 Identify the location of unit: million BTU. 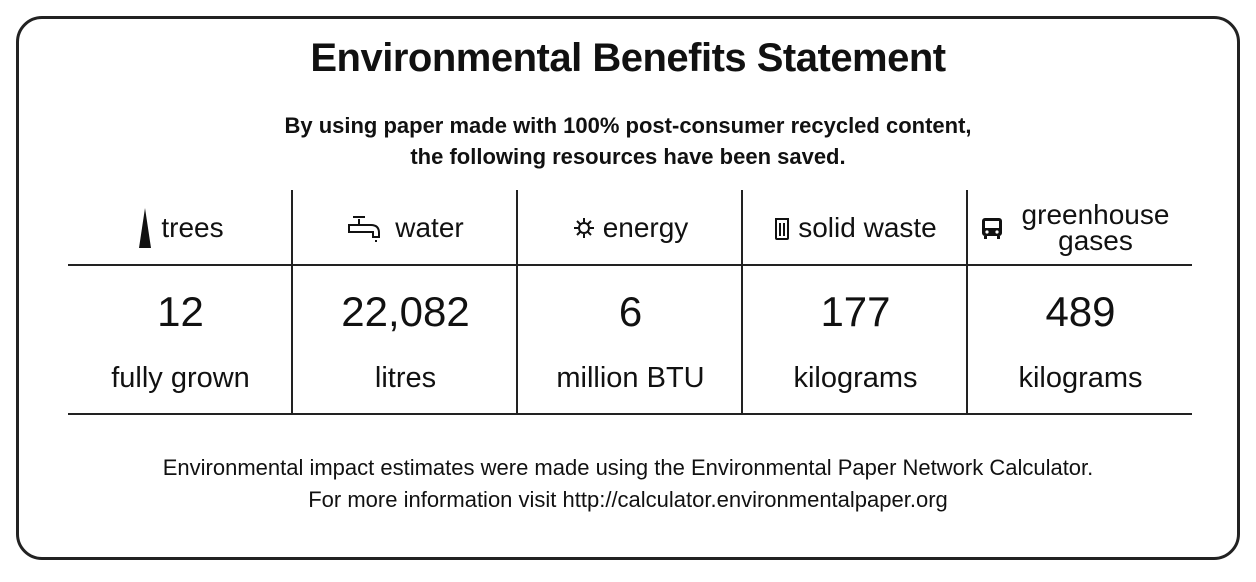
(630, 378).